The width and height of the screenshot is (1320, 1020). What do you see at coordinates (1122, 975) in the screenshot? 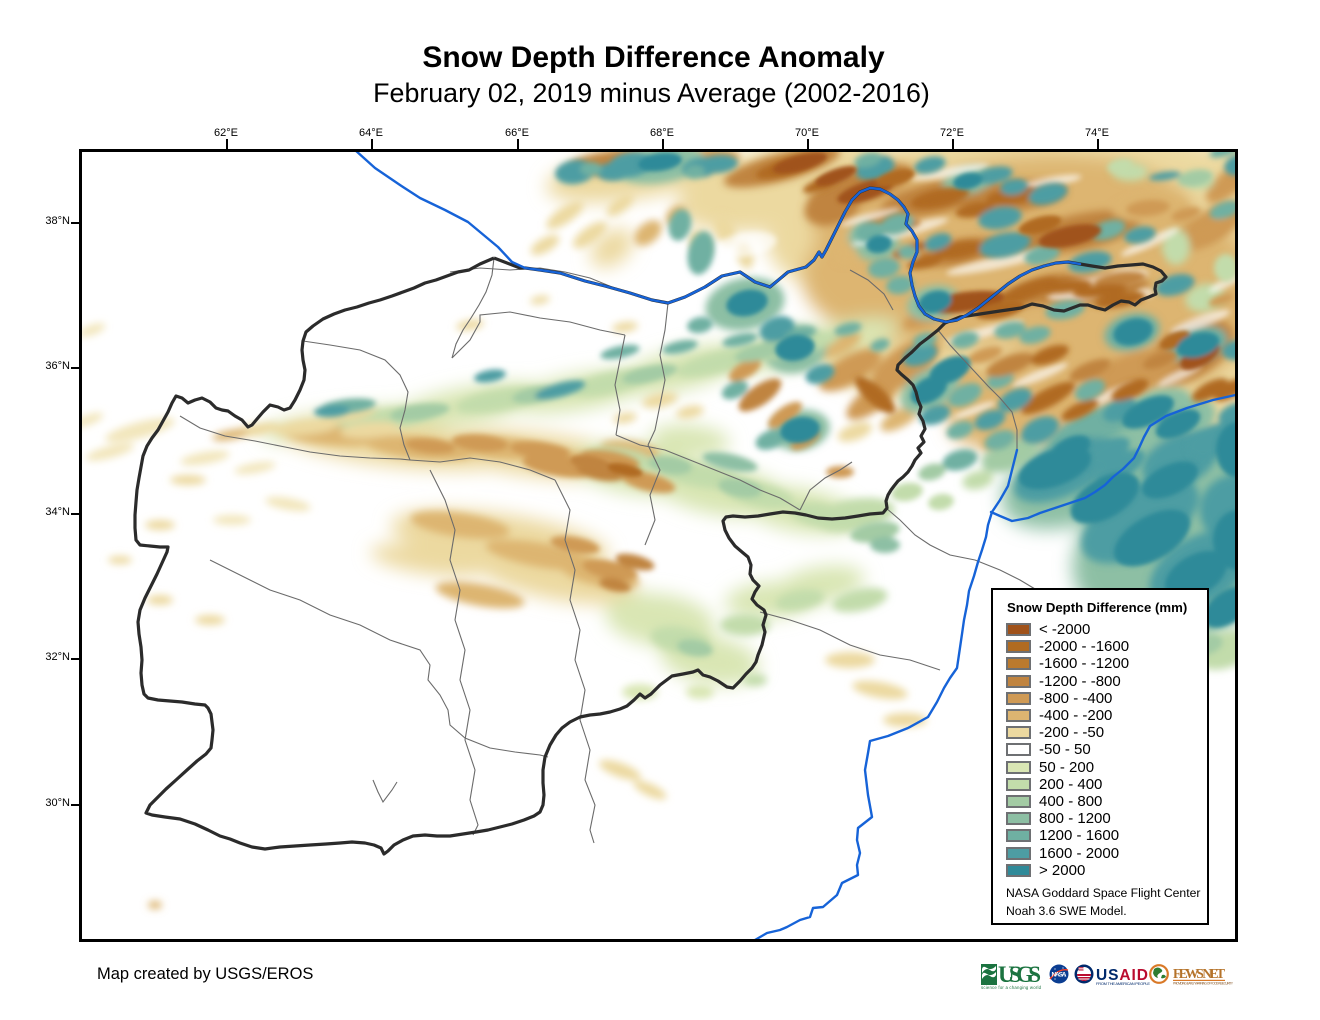
I see `svg-text: USAID` at bounding box center [1122, 975].